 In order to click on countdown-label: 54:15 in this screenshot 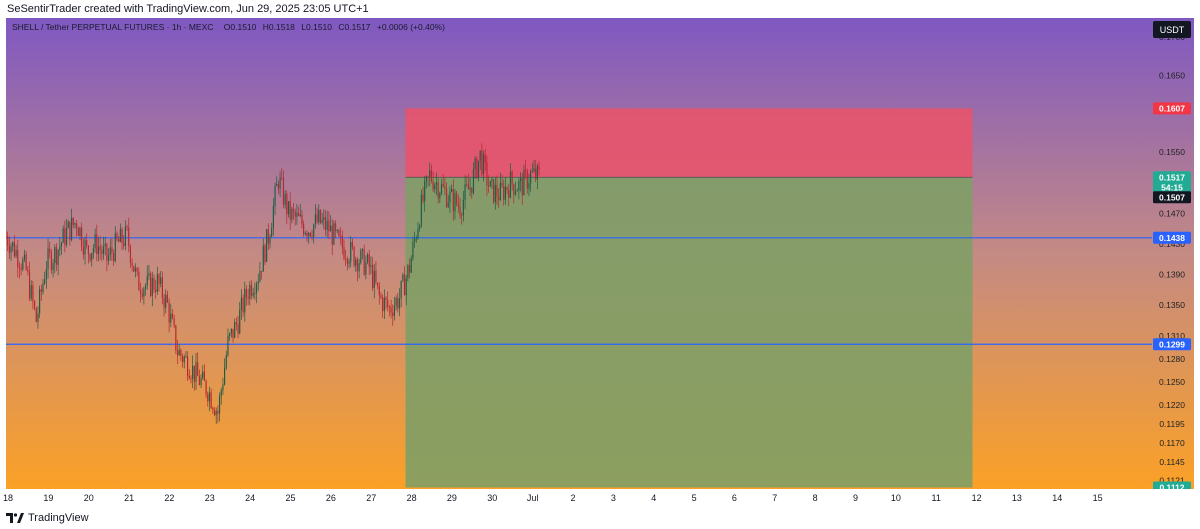, I will do `click(1172, 187)`.